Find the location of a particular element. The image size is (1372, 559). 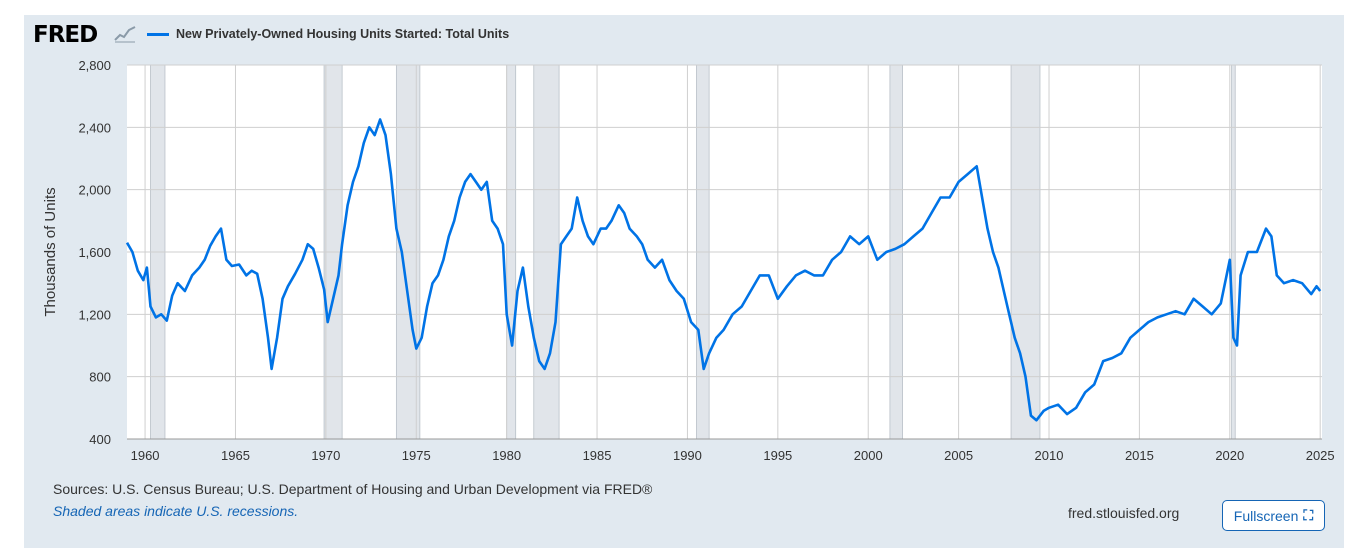

fullscreen-button: Fullscreen ⛶ is located at coordinates (1273, 515).